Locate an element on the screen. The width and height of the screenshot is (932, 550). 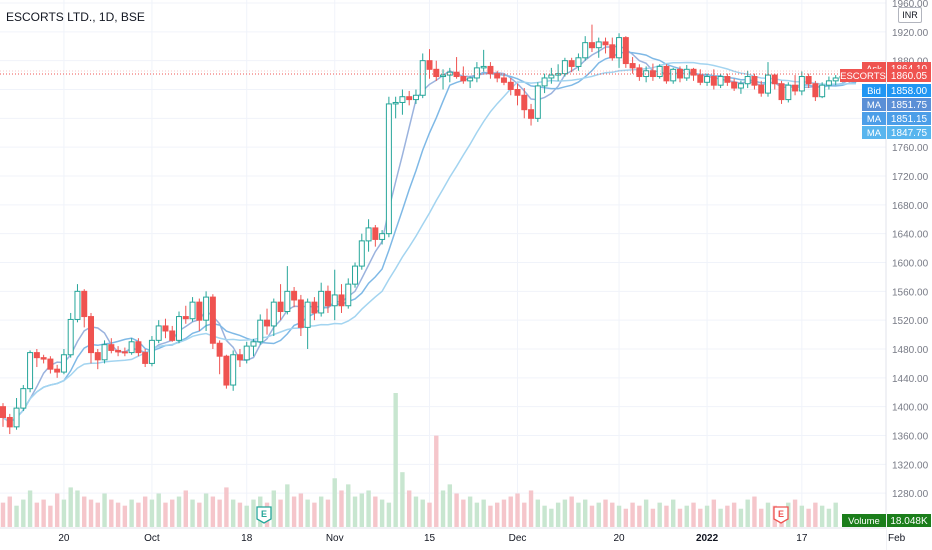
price-tag-value: 1847.75 is located at coordinates (909, 133).